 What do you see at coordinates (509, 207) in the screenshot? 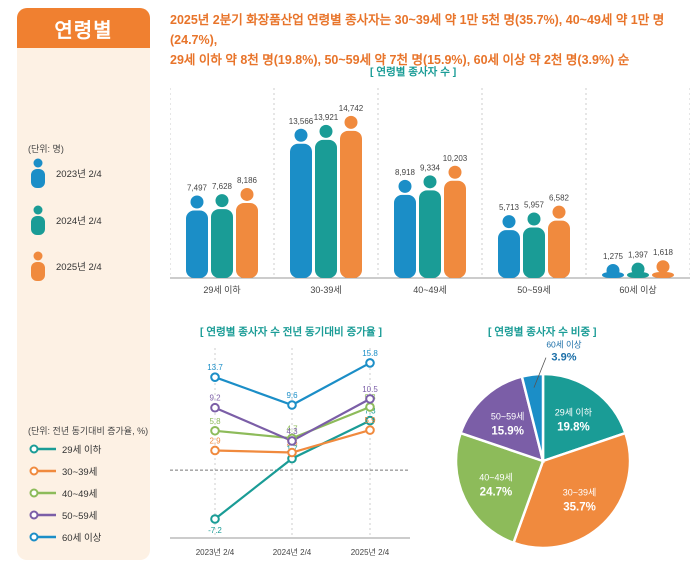
I see `bar-value-label: 5,713` at bounding box center [509, 207].